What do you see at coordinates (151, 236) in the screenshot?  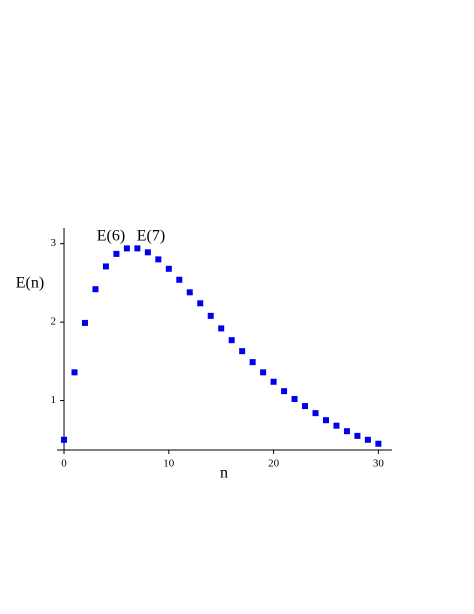 I see `annotation: E(7)` at bounding box center [151, 236].